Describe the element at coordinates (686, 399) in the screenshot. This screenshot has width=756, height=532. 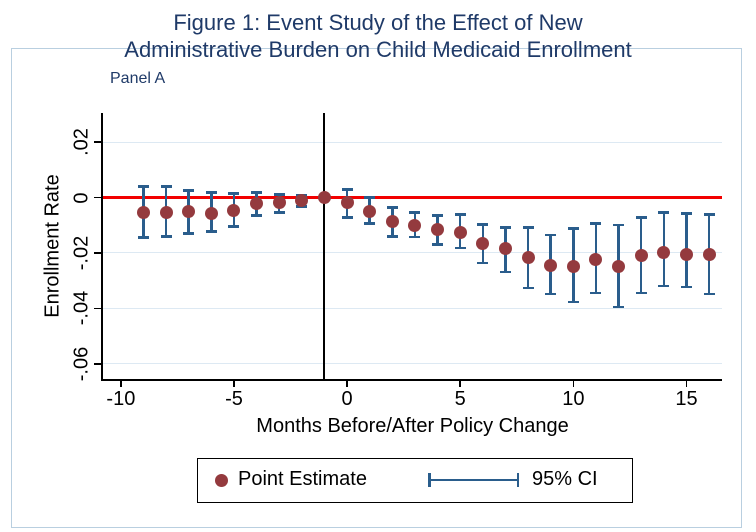
I see `x-tick-label: 15` at that location.